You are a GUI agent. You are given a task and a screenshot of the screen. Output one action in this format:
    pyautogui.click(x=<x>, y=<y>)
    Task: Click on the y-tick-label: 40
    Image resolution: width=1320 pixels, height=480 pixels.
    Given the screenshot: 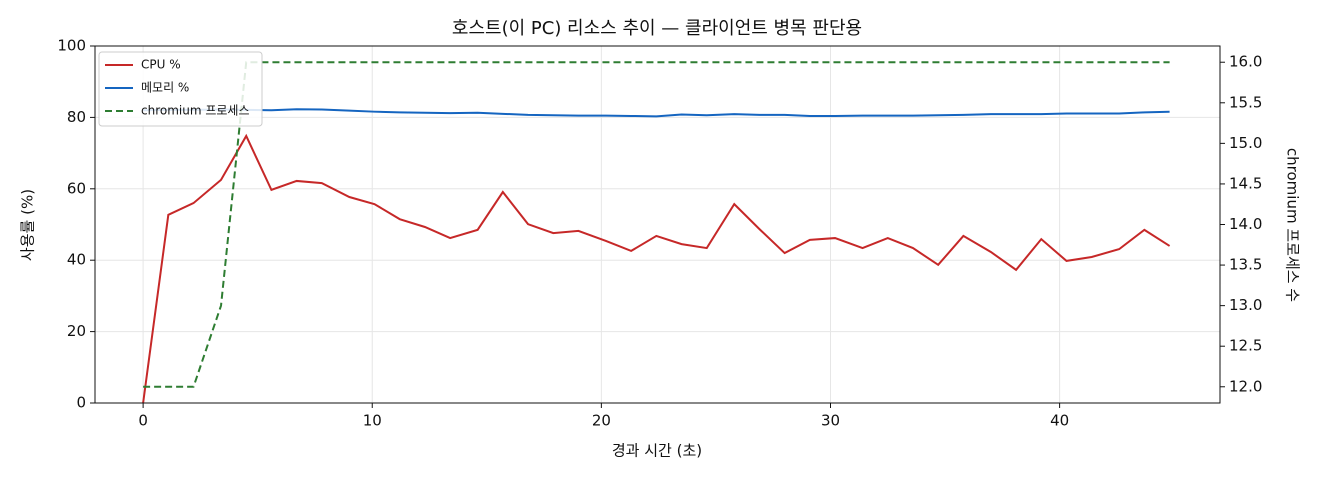 What is the action you would take?
    pyautogui.click(x=76, y=260)
    